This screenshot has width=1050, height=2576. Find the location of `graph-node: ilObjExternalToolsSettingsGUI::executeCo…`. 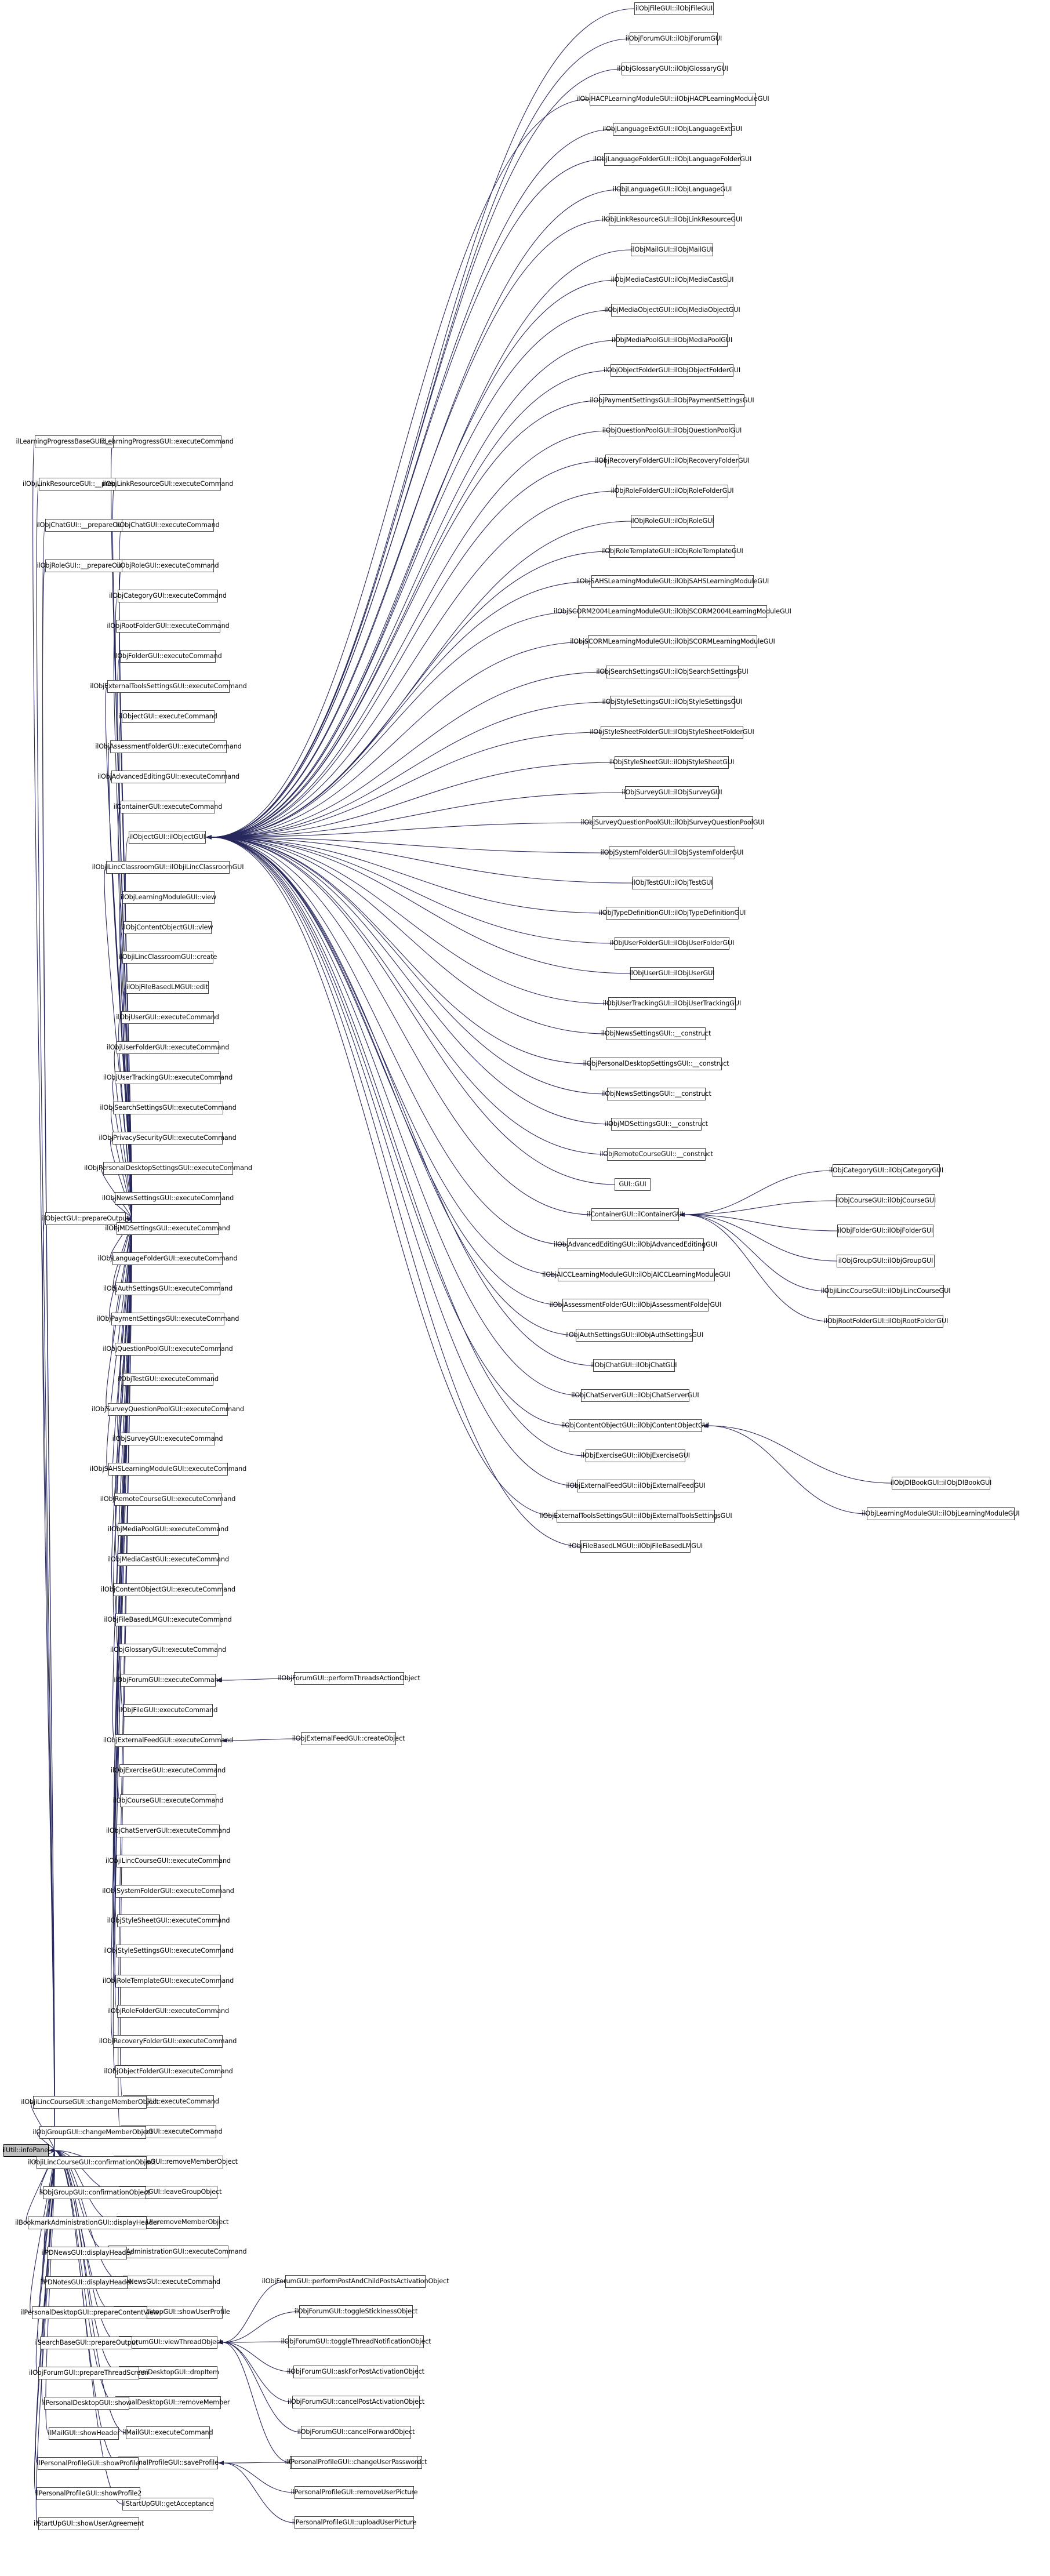

graph-node: ilObjExternalToolsSettingsGUI::executeCo… is located at coordinates (168, 686).